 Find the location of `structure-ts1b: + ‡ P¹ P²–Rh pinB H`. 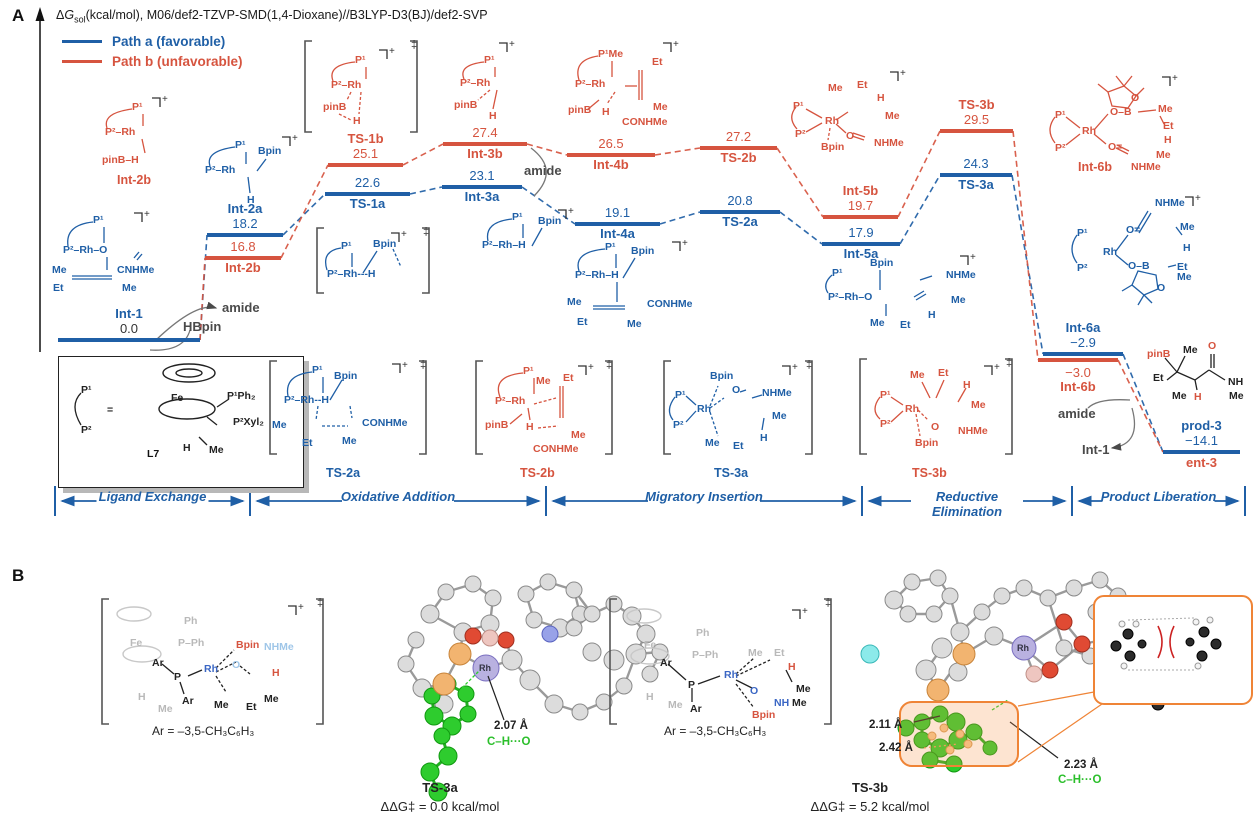

structure-ts1b: + ‡ P¹ P²–Rh pinB H is located at coordinates (361, 87).